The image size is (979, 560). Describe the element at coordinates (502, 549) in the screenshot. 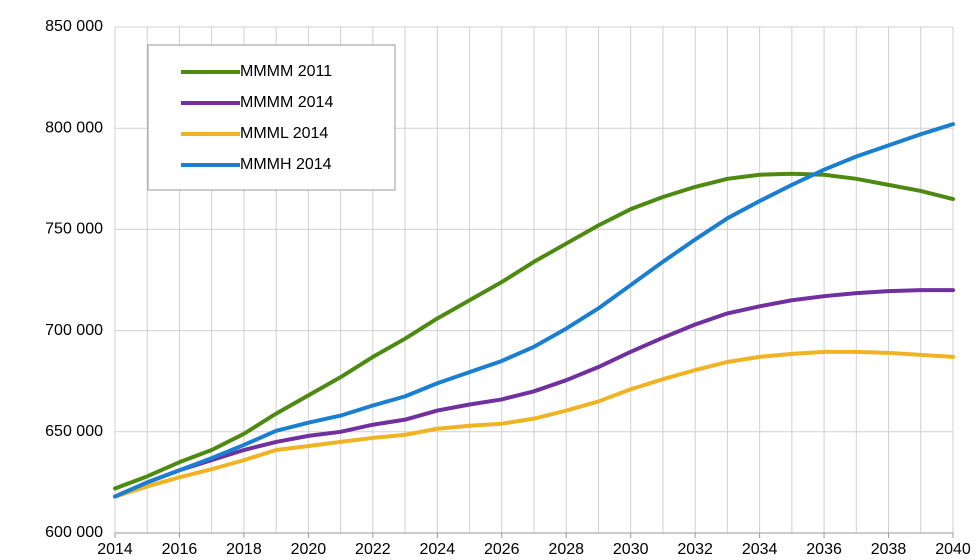

I see `x-tick-label: 2026` at that location.